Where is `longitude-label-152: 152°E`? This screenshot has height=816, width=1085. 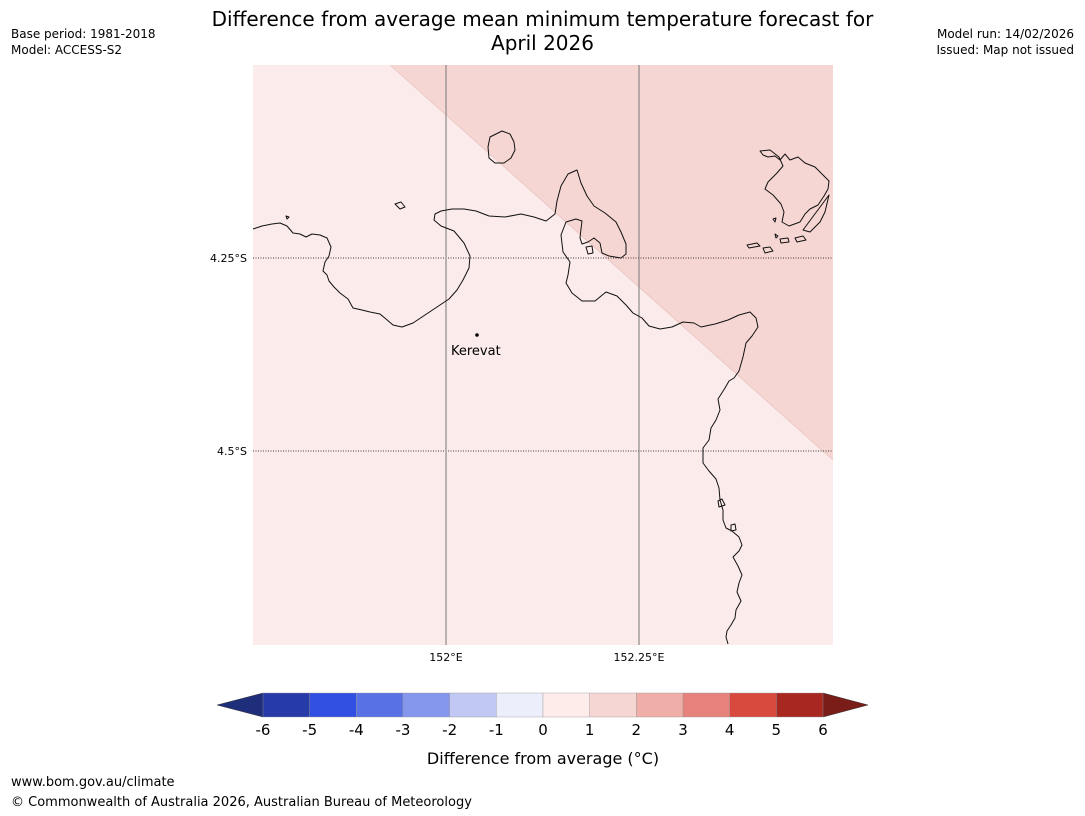 longitude-label-152: 152°E is located at coordinates (445, 657).